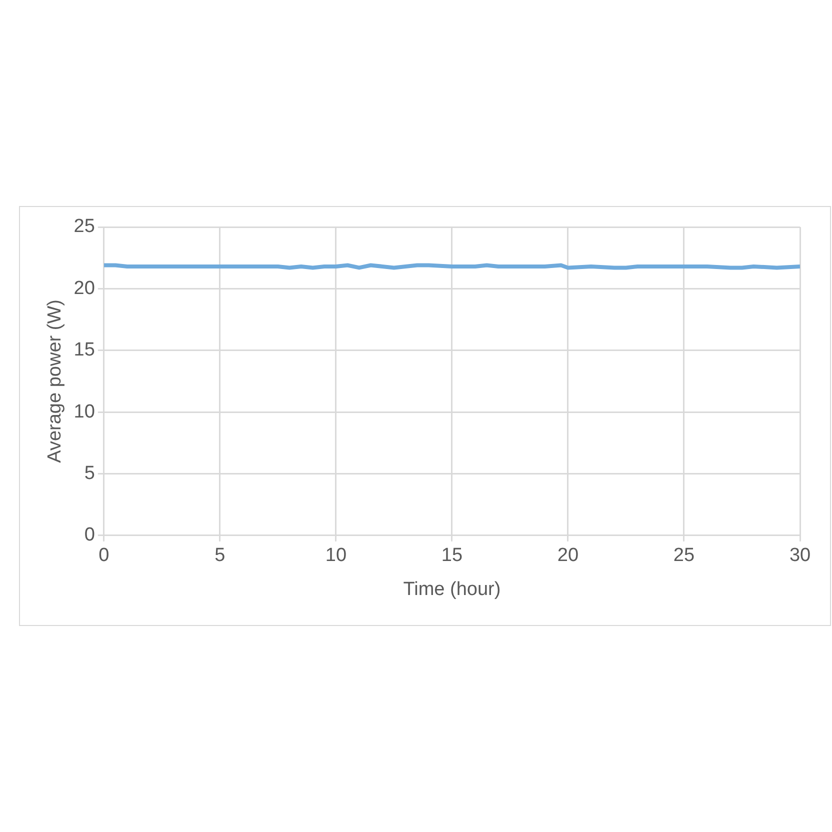 The image size is (832, 832). Describe the element at coordinates (220, 555) in the screenshot. I see `x-tick-label: 5` at that location.